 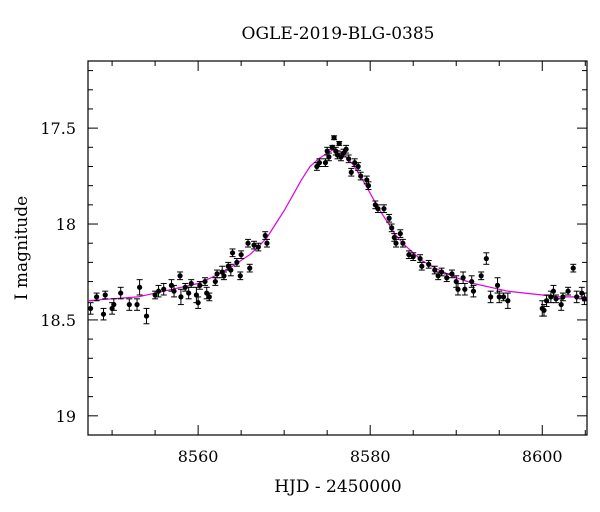 I want to click on x-tick-label: 8600, so click(x=542, y=456).